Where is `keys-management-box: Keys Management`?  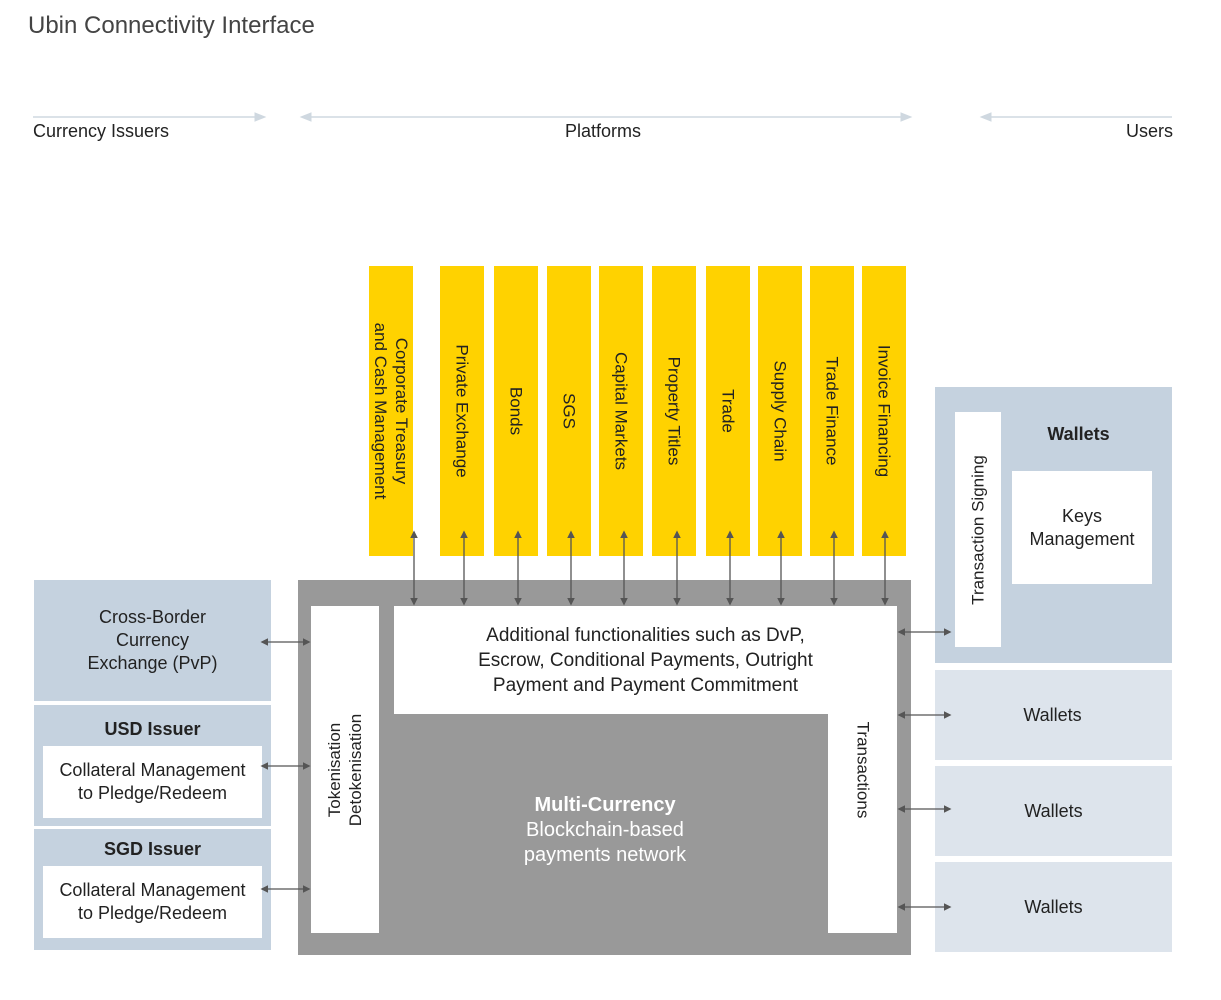 keys-management-box: Keys Management is located at coordinates (1082, 527).